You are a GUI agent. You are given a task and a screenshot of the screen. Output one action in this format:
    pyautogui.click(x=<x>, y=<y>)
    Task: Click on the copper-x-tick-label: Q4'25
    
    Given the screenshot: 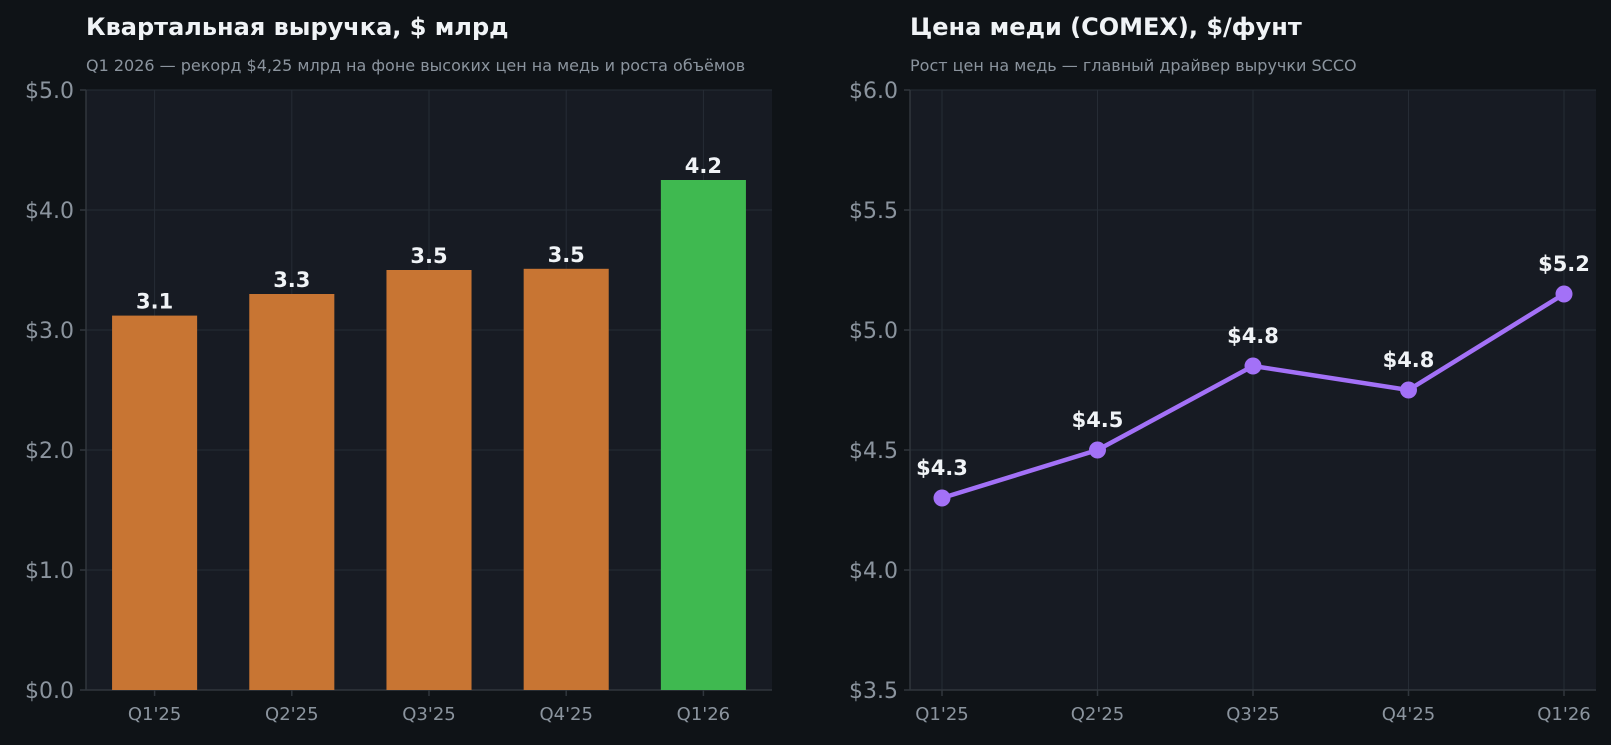 What is the action you would take?
    pyautogui.click(x=1408, y=714)
    